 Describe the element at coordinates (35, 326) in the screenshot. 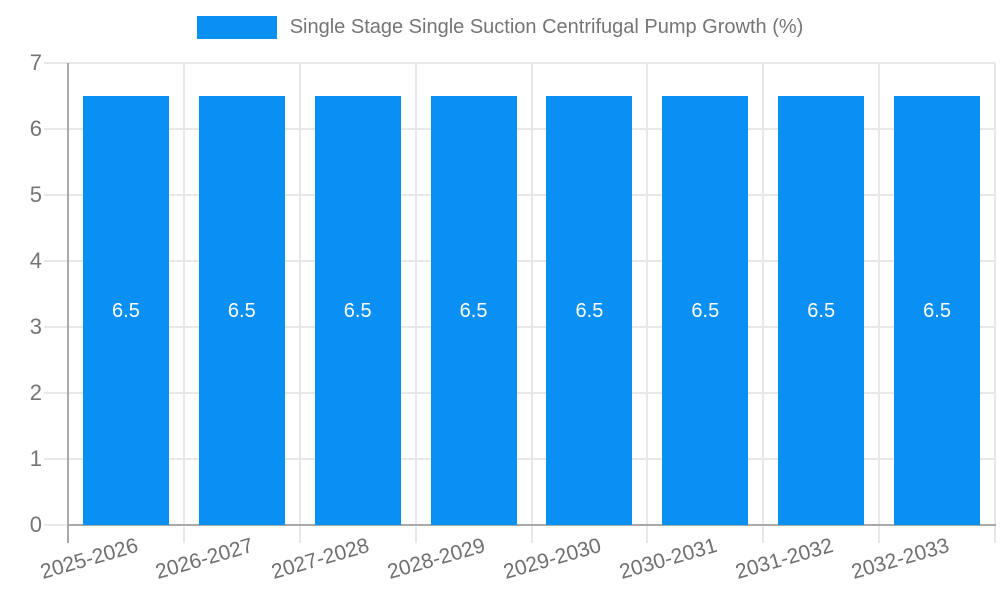

I see `y-tick-label: 3` at that location.